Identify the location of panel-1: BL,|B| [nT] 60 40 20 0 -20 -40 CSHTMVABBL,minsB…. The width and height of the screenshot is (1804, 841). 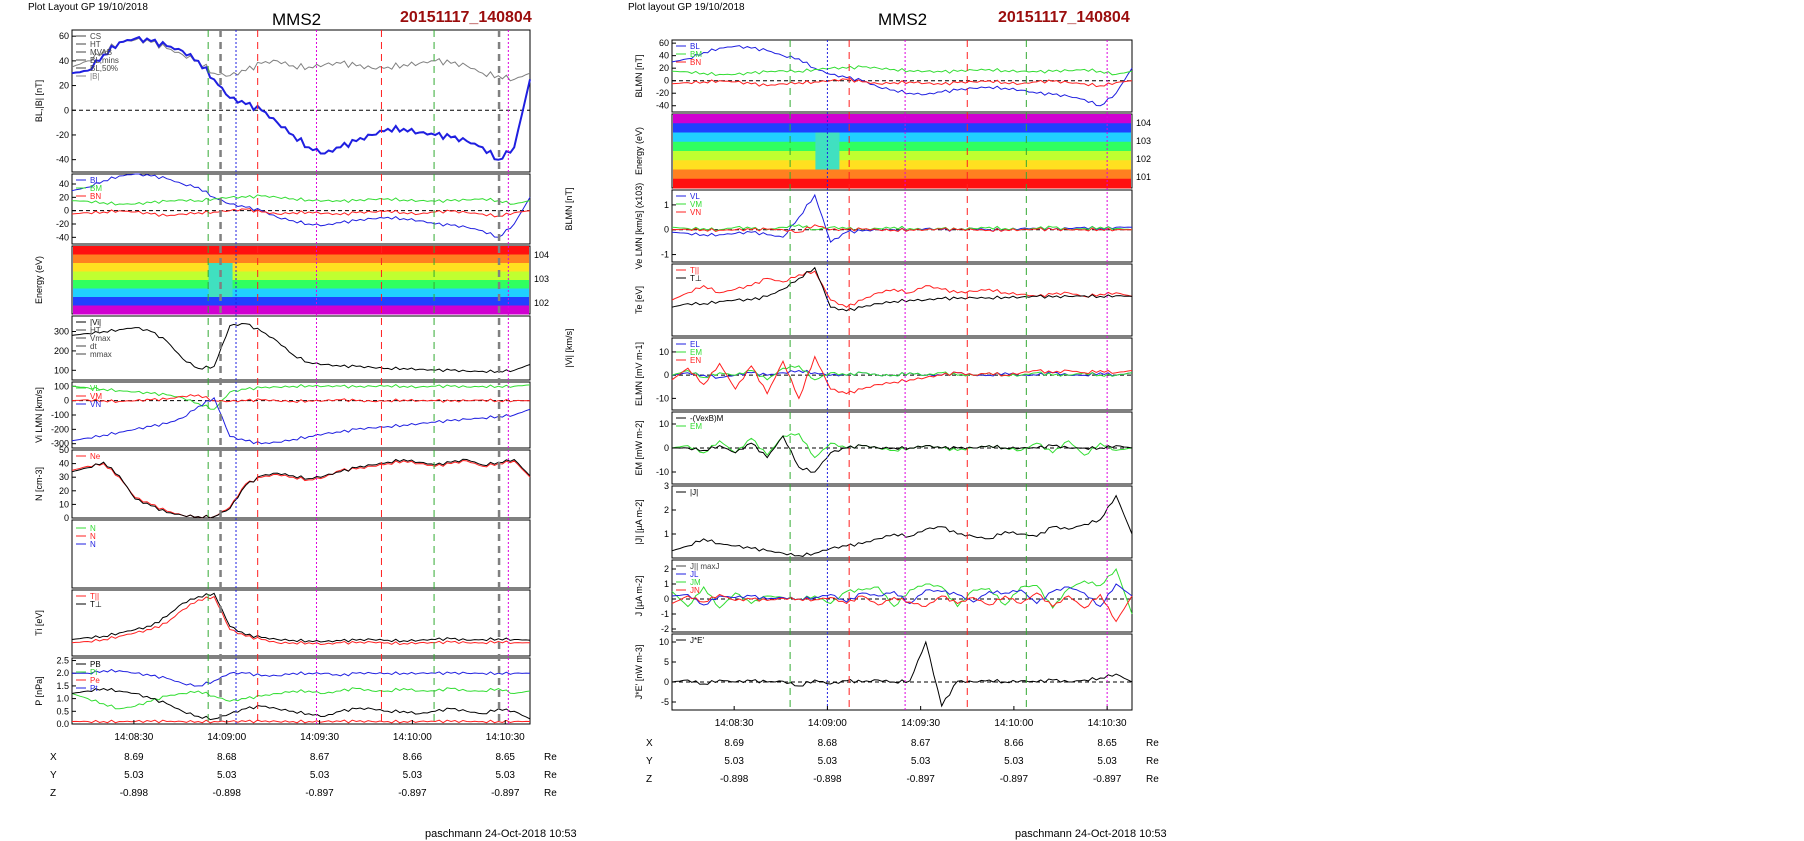
(282, 101).